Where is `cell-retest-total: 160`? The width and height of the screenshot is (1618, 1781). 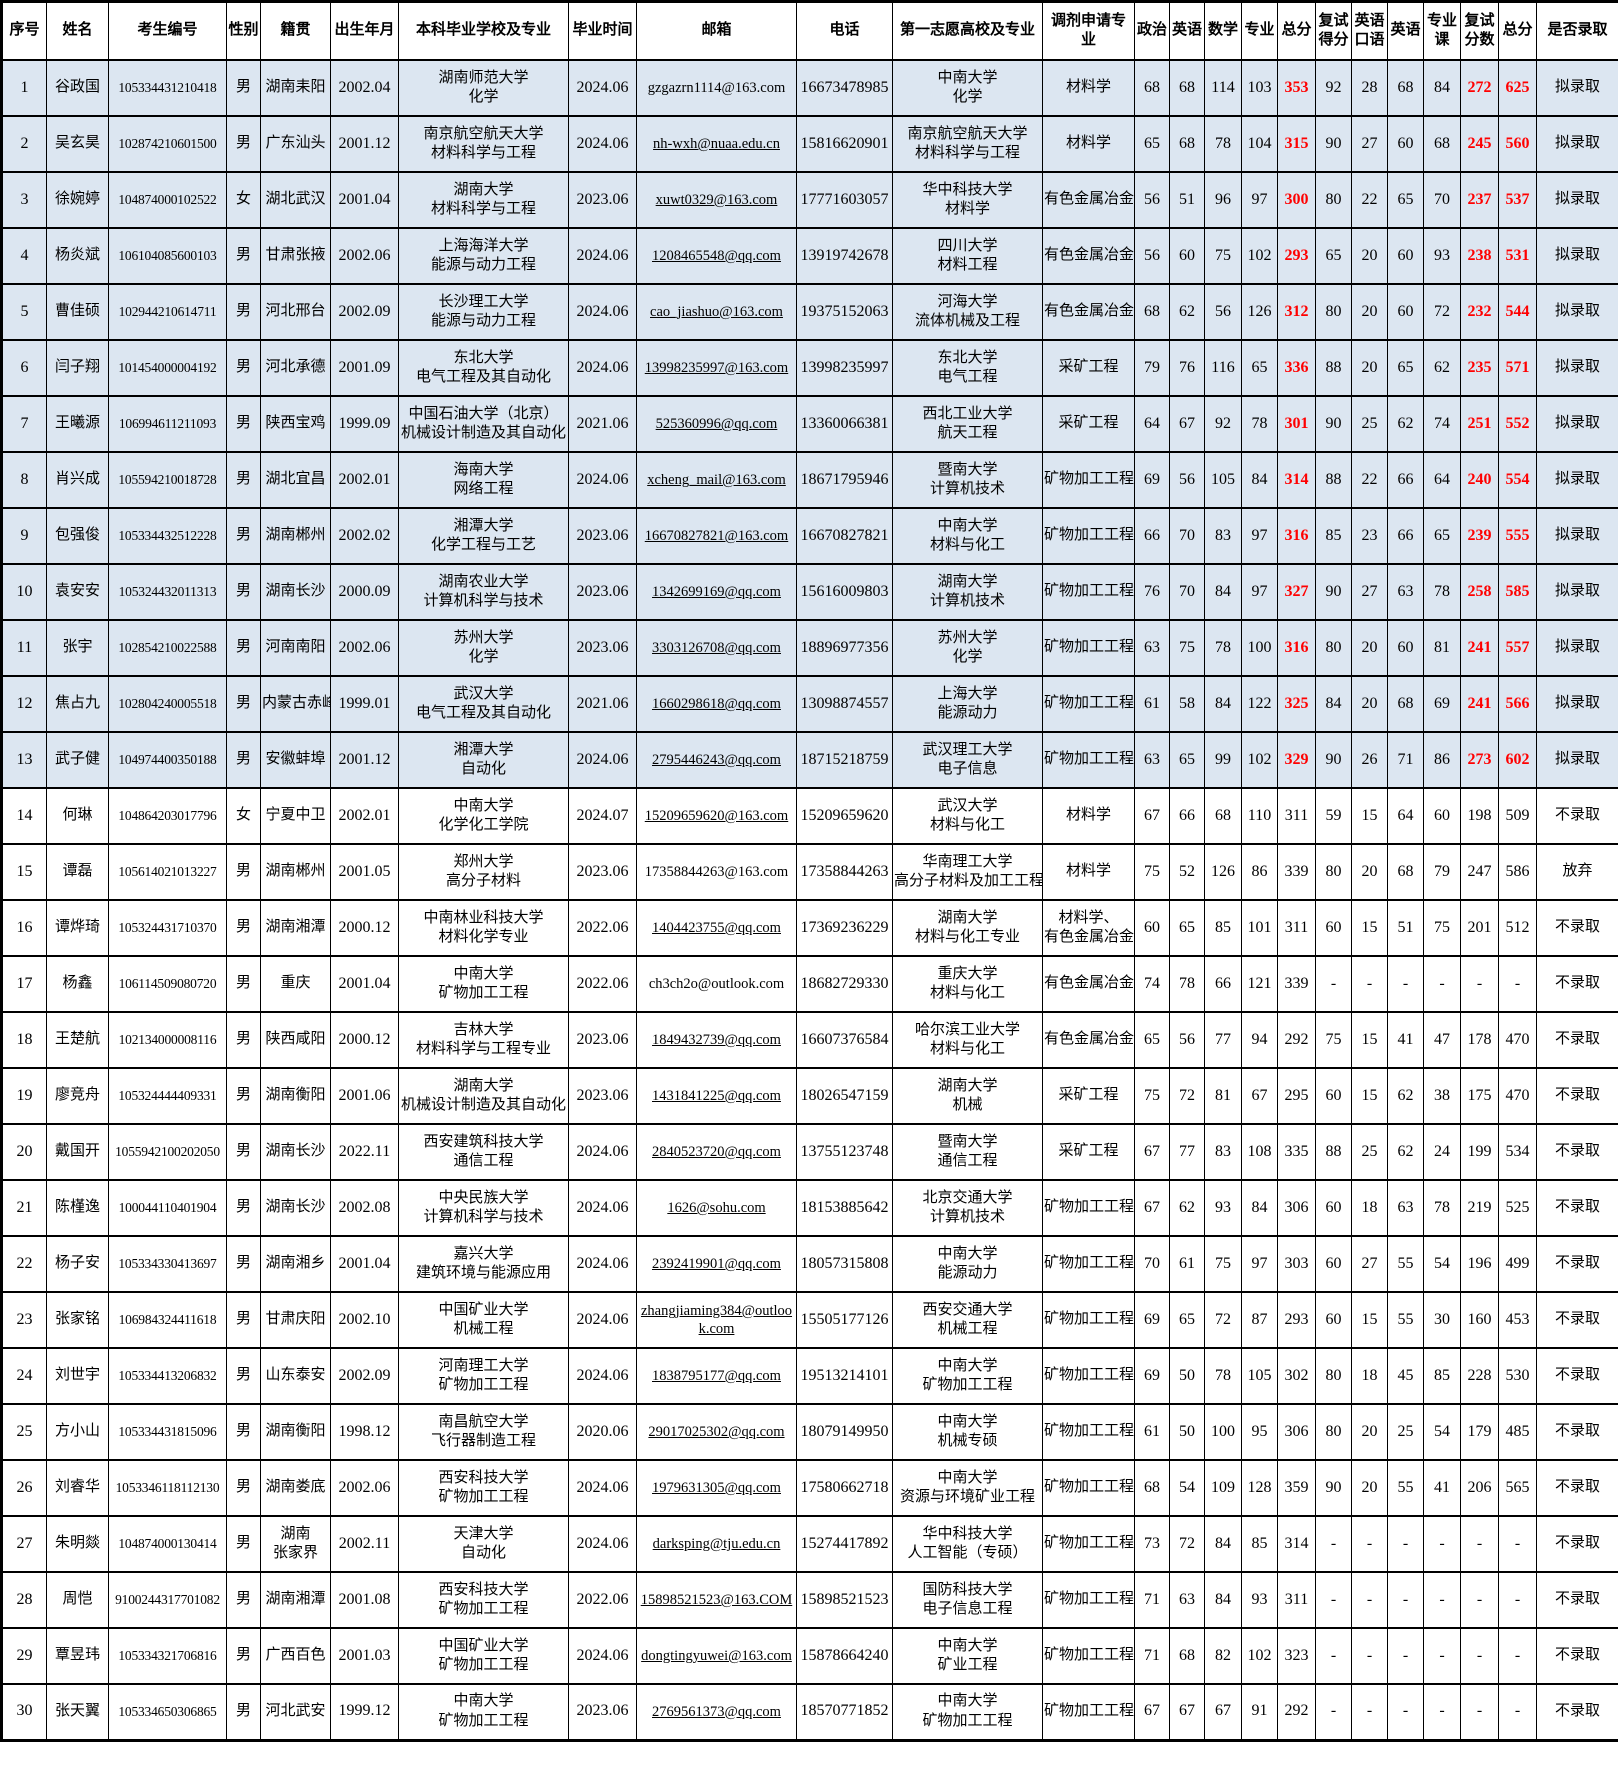
cell-retest-total: 160 is located at coordinates (1479, 1320).